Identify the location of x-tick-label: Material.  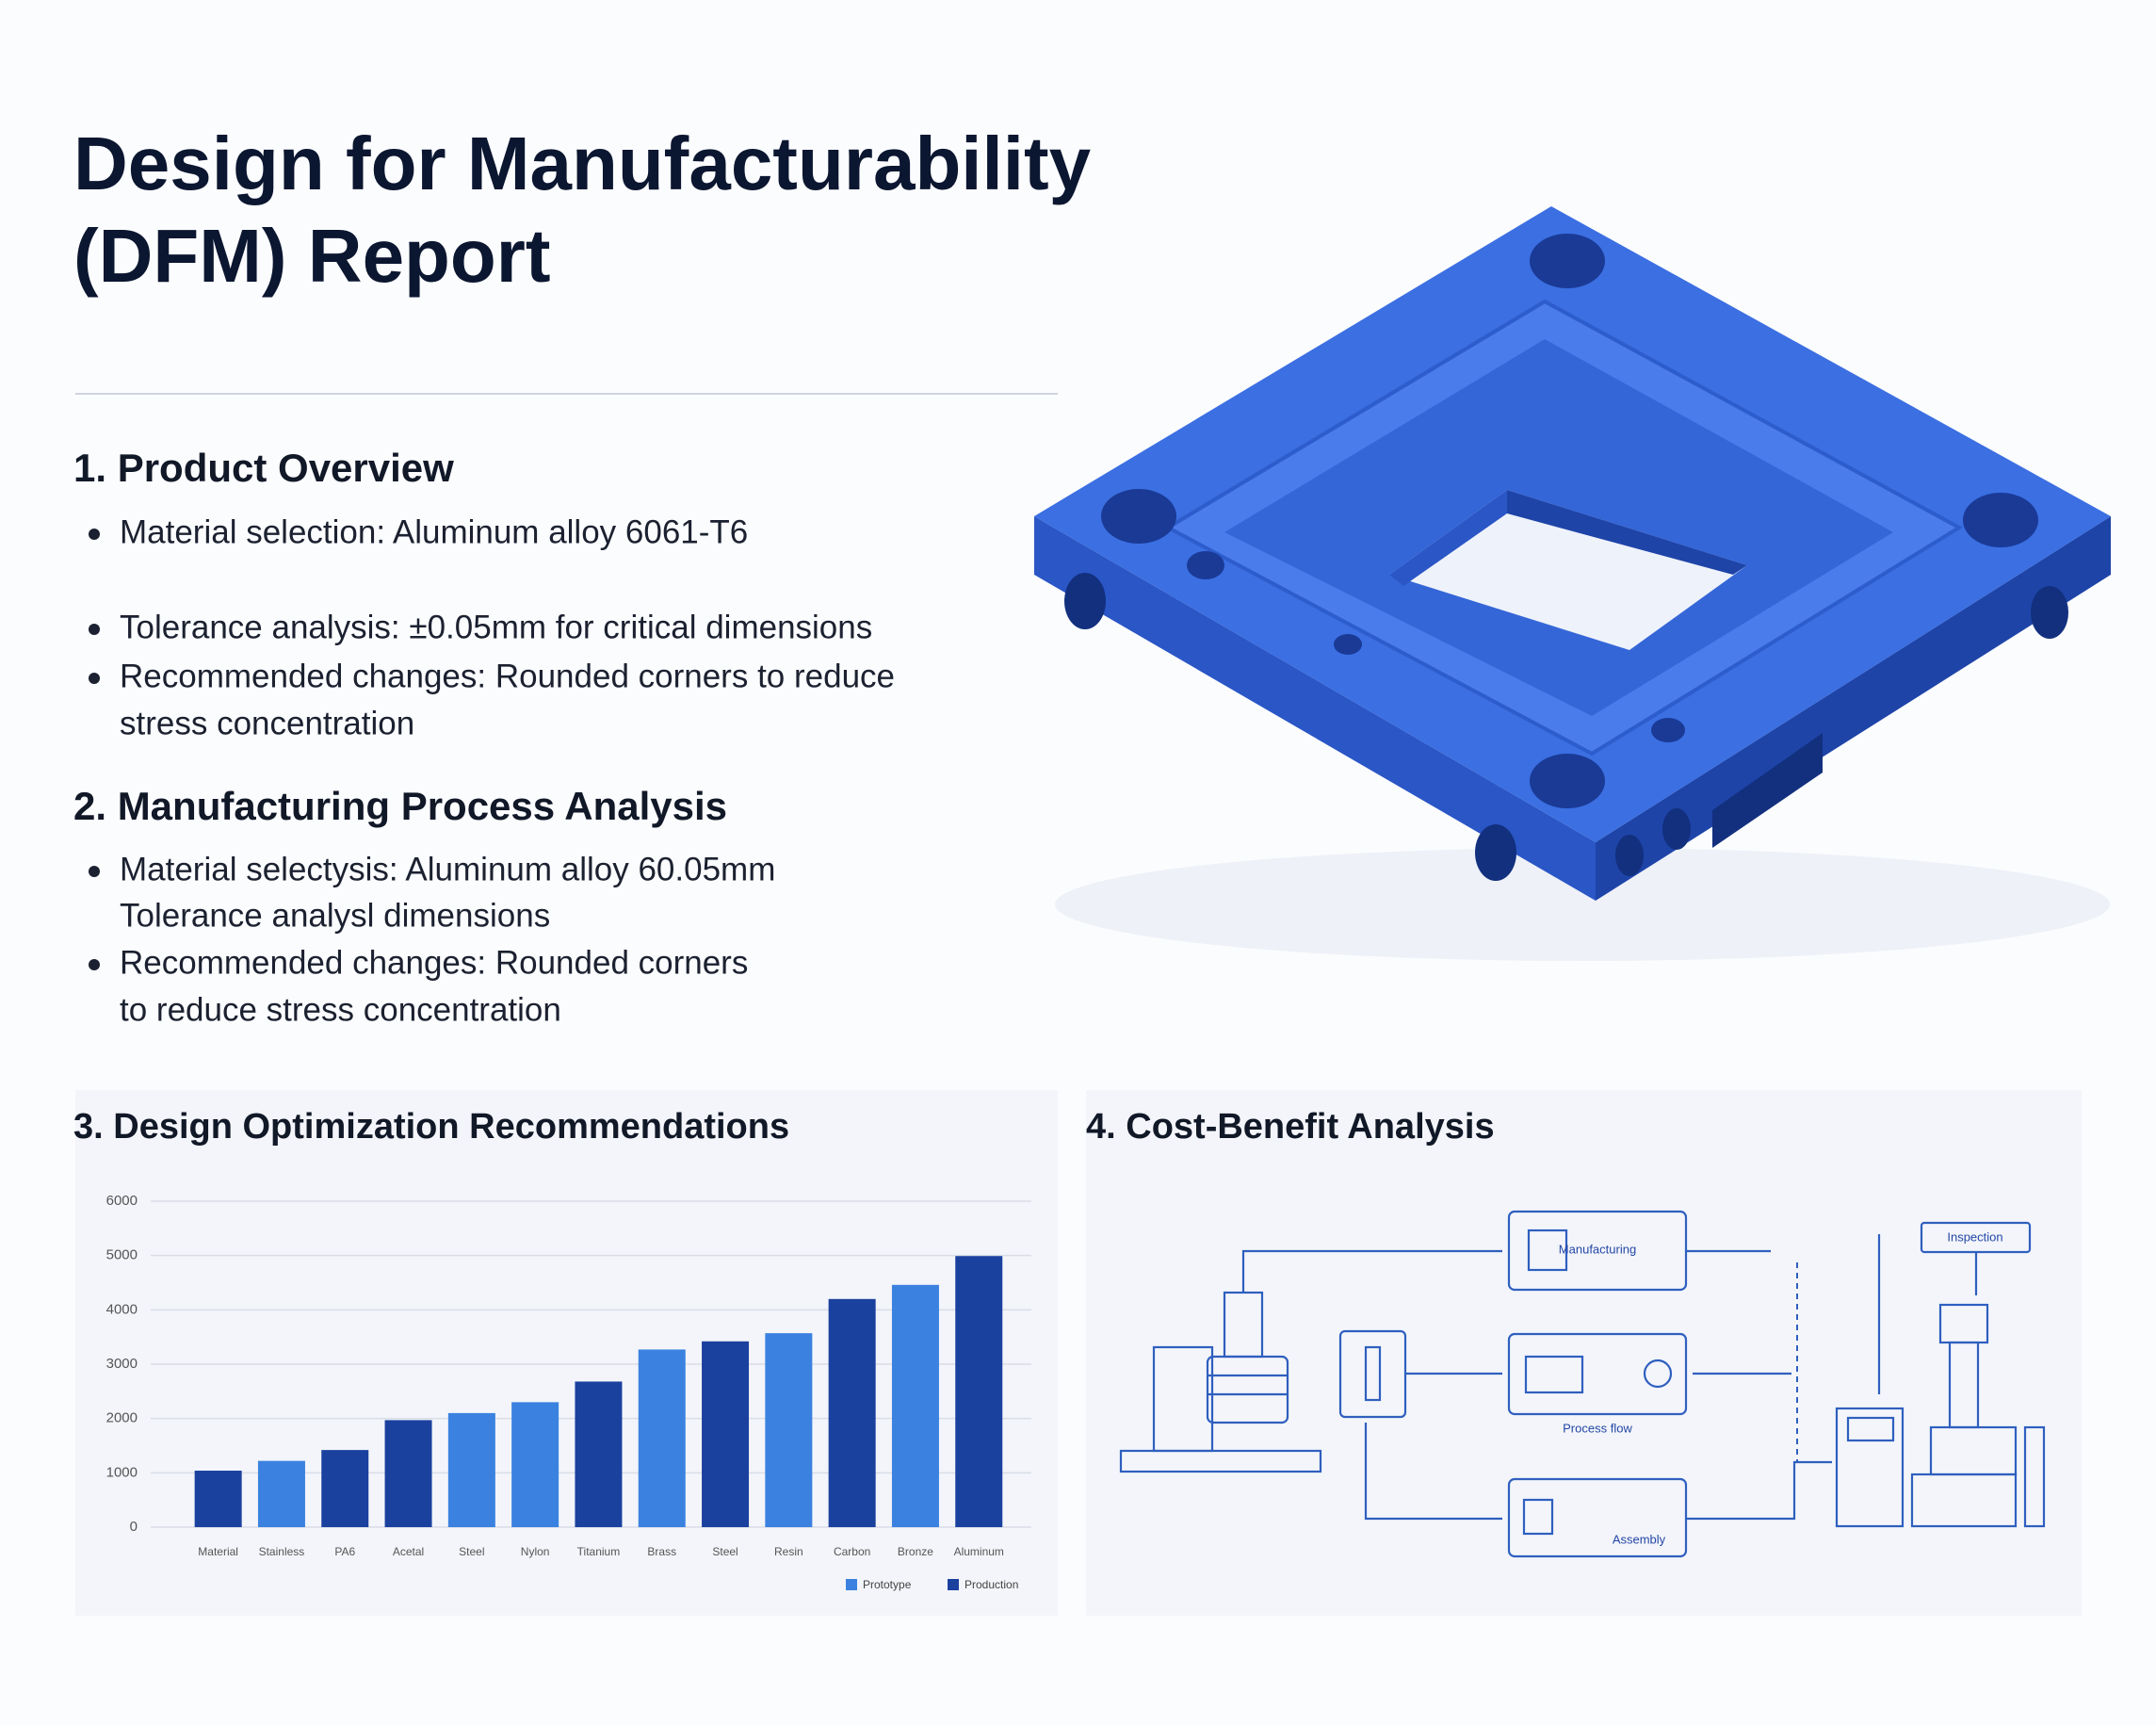
(218, 1551).